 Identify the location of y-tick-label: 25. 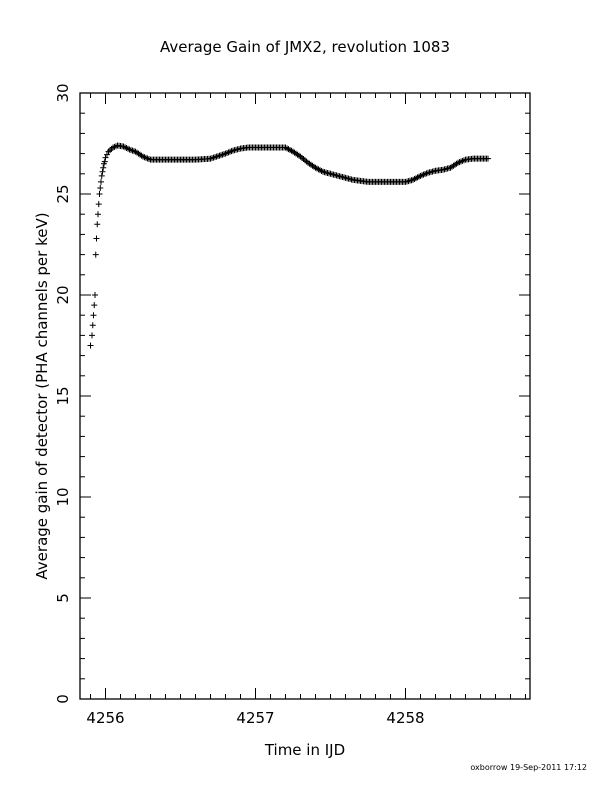
(63, 193).